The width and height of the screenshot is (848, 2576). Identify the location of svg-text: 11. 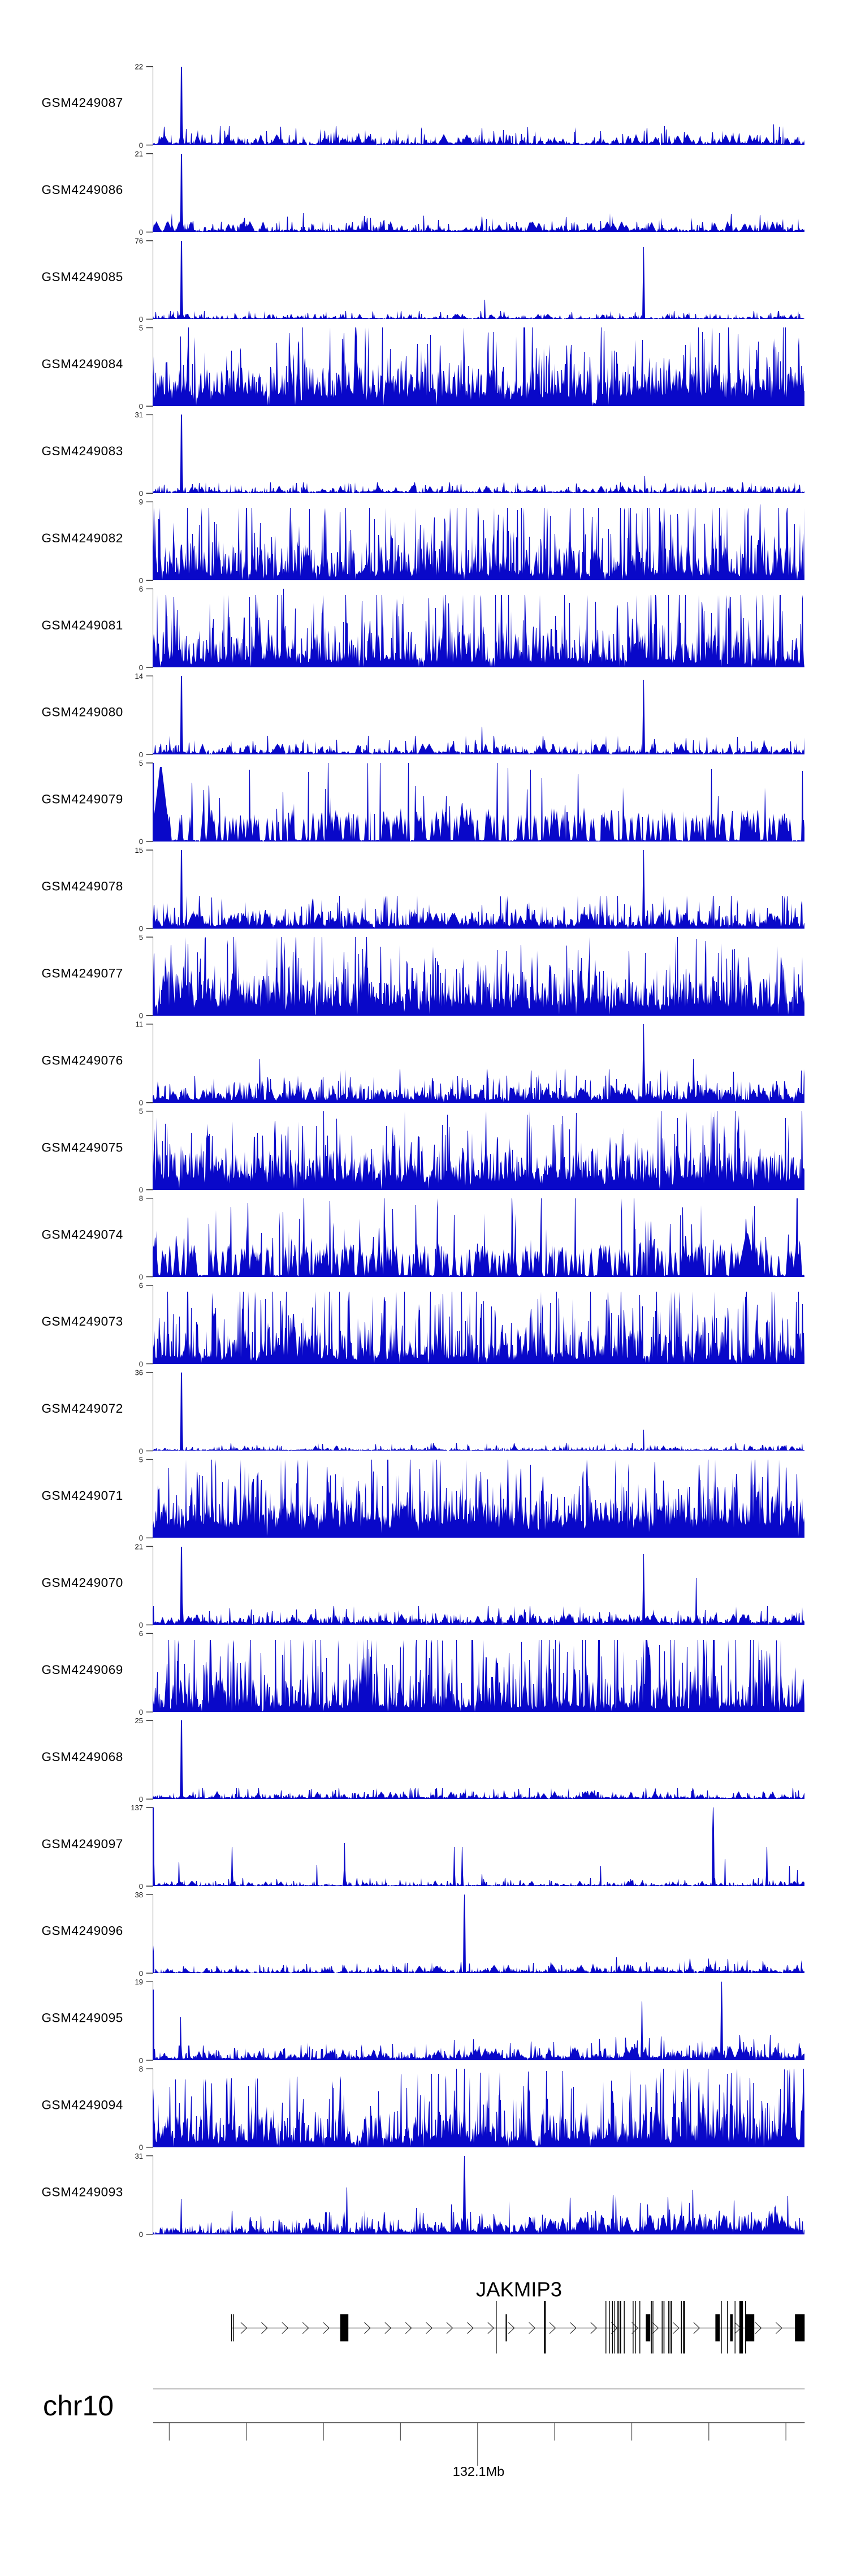
(140, 1025).